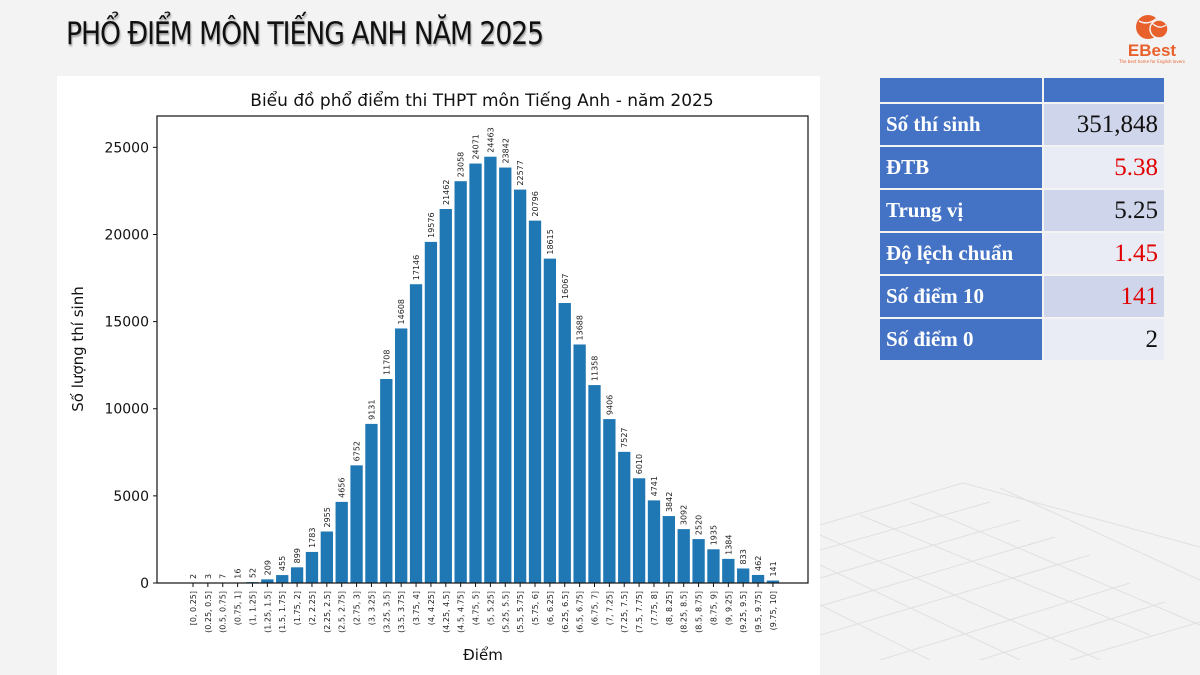  What do you see at coordinates (208, 576) in the screenshot?
I see `bar-value-label: 3` at bounding box center [208, 576].